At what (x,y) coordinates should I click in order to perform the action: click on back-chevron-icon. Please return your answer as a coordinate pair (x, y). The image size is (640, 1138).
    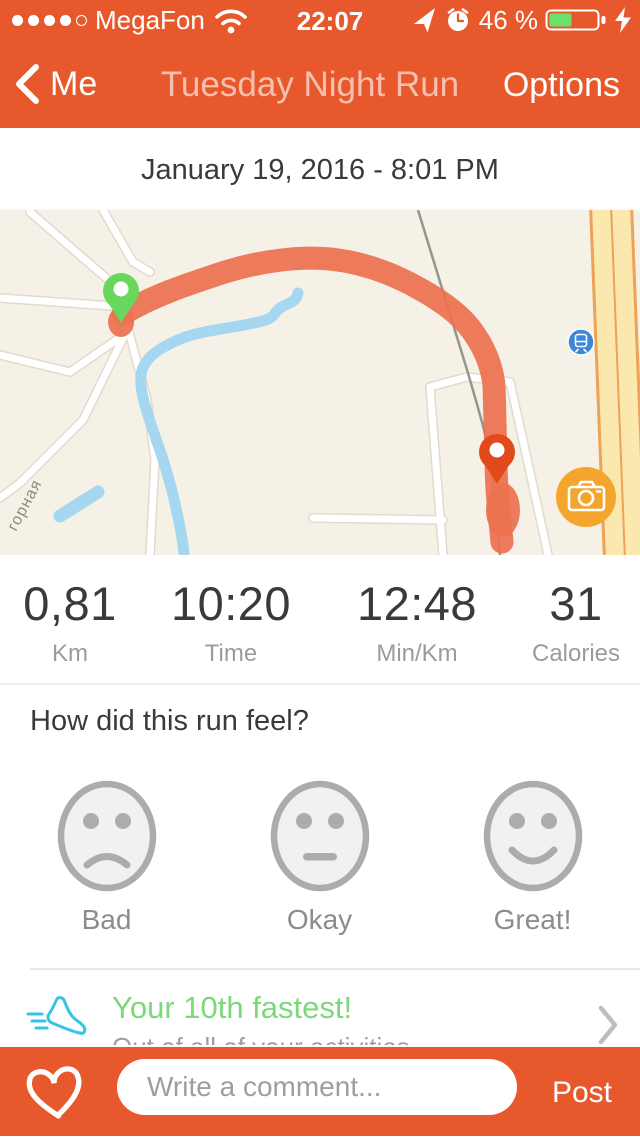
    Looking at the image, I should click on (27, 84).